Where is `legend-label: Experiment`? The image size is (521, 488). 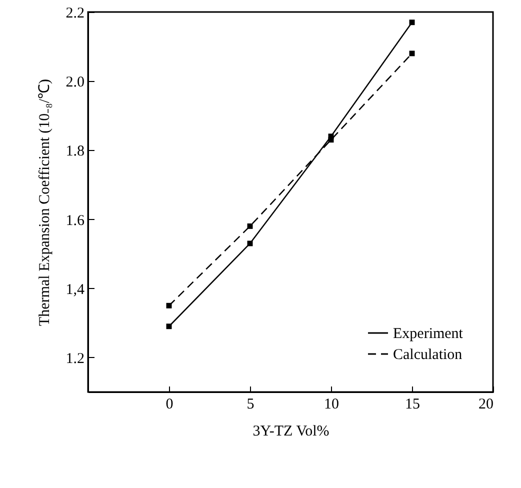 legend-label: Experiment is located at coordinates (428, 334).